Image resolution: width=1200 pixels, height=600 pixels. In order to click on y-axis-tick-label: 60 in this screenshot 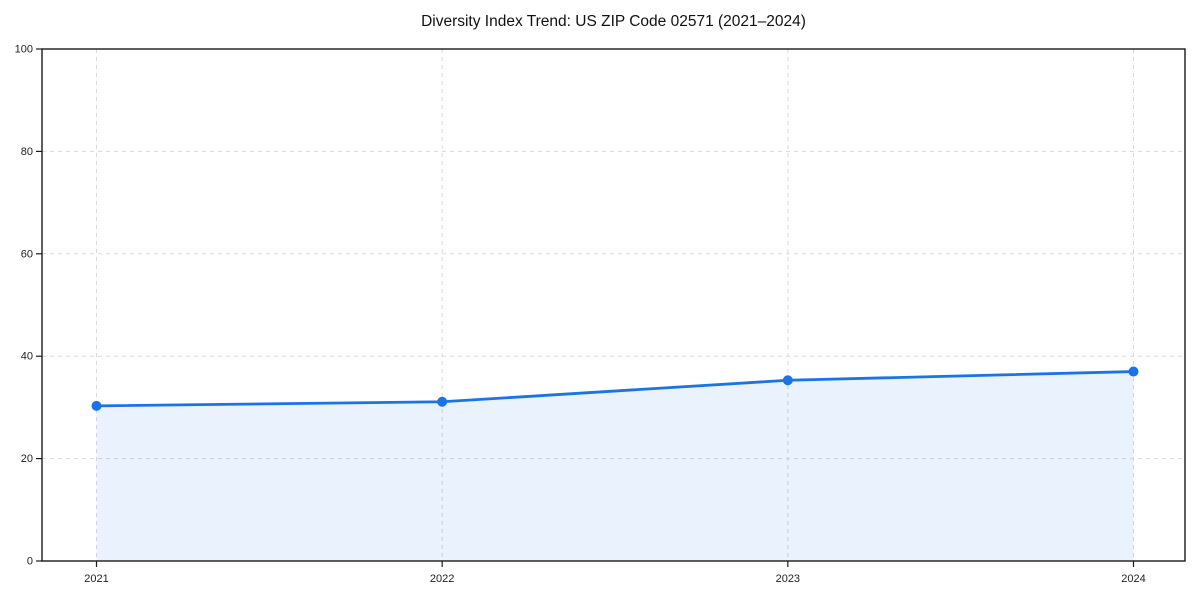, I will do `click(27, 254)`.